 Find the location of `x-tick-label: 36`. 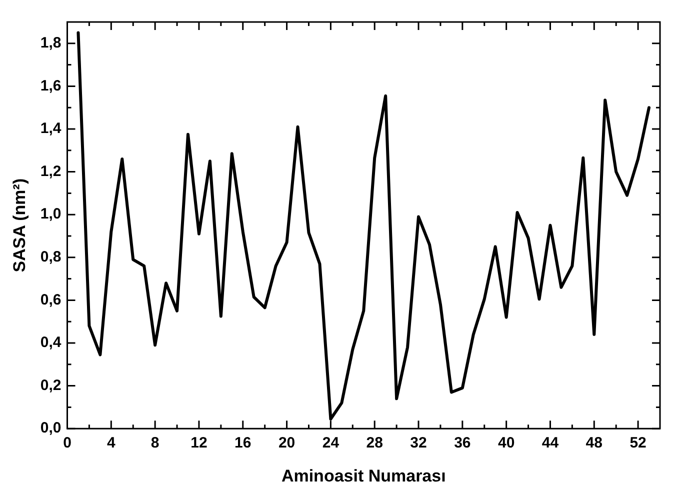

x-tick-label: 36 is located at coordinates (462, 443).